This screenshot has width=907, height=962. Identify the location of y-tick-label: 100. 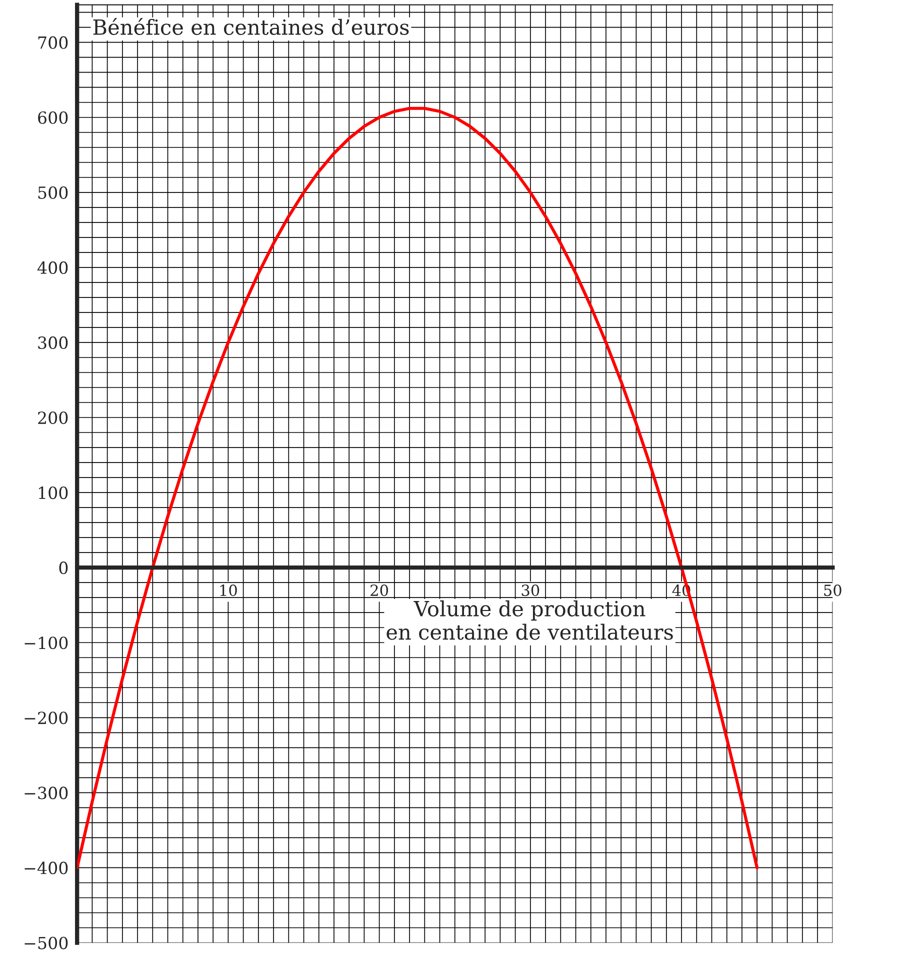
(53, 493).